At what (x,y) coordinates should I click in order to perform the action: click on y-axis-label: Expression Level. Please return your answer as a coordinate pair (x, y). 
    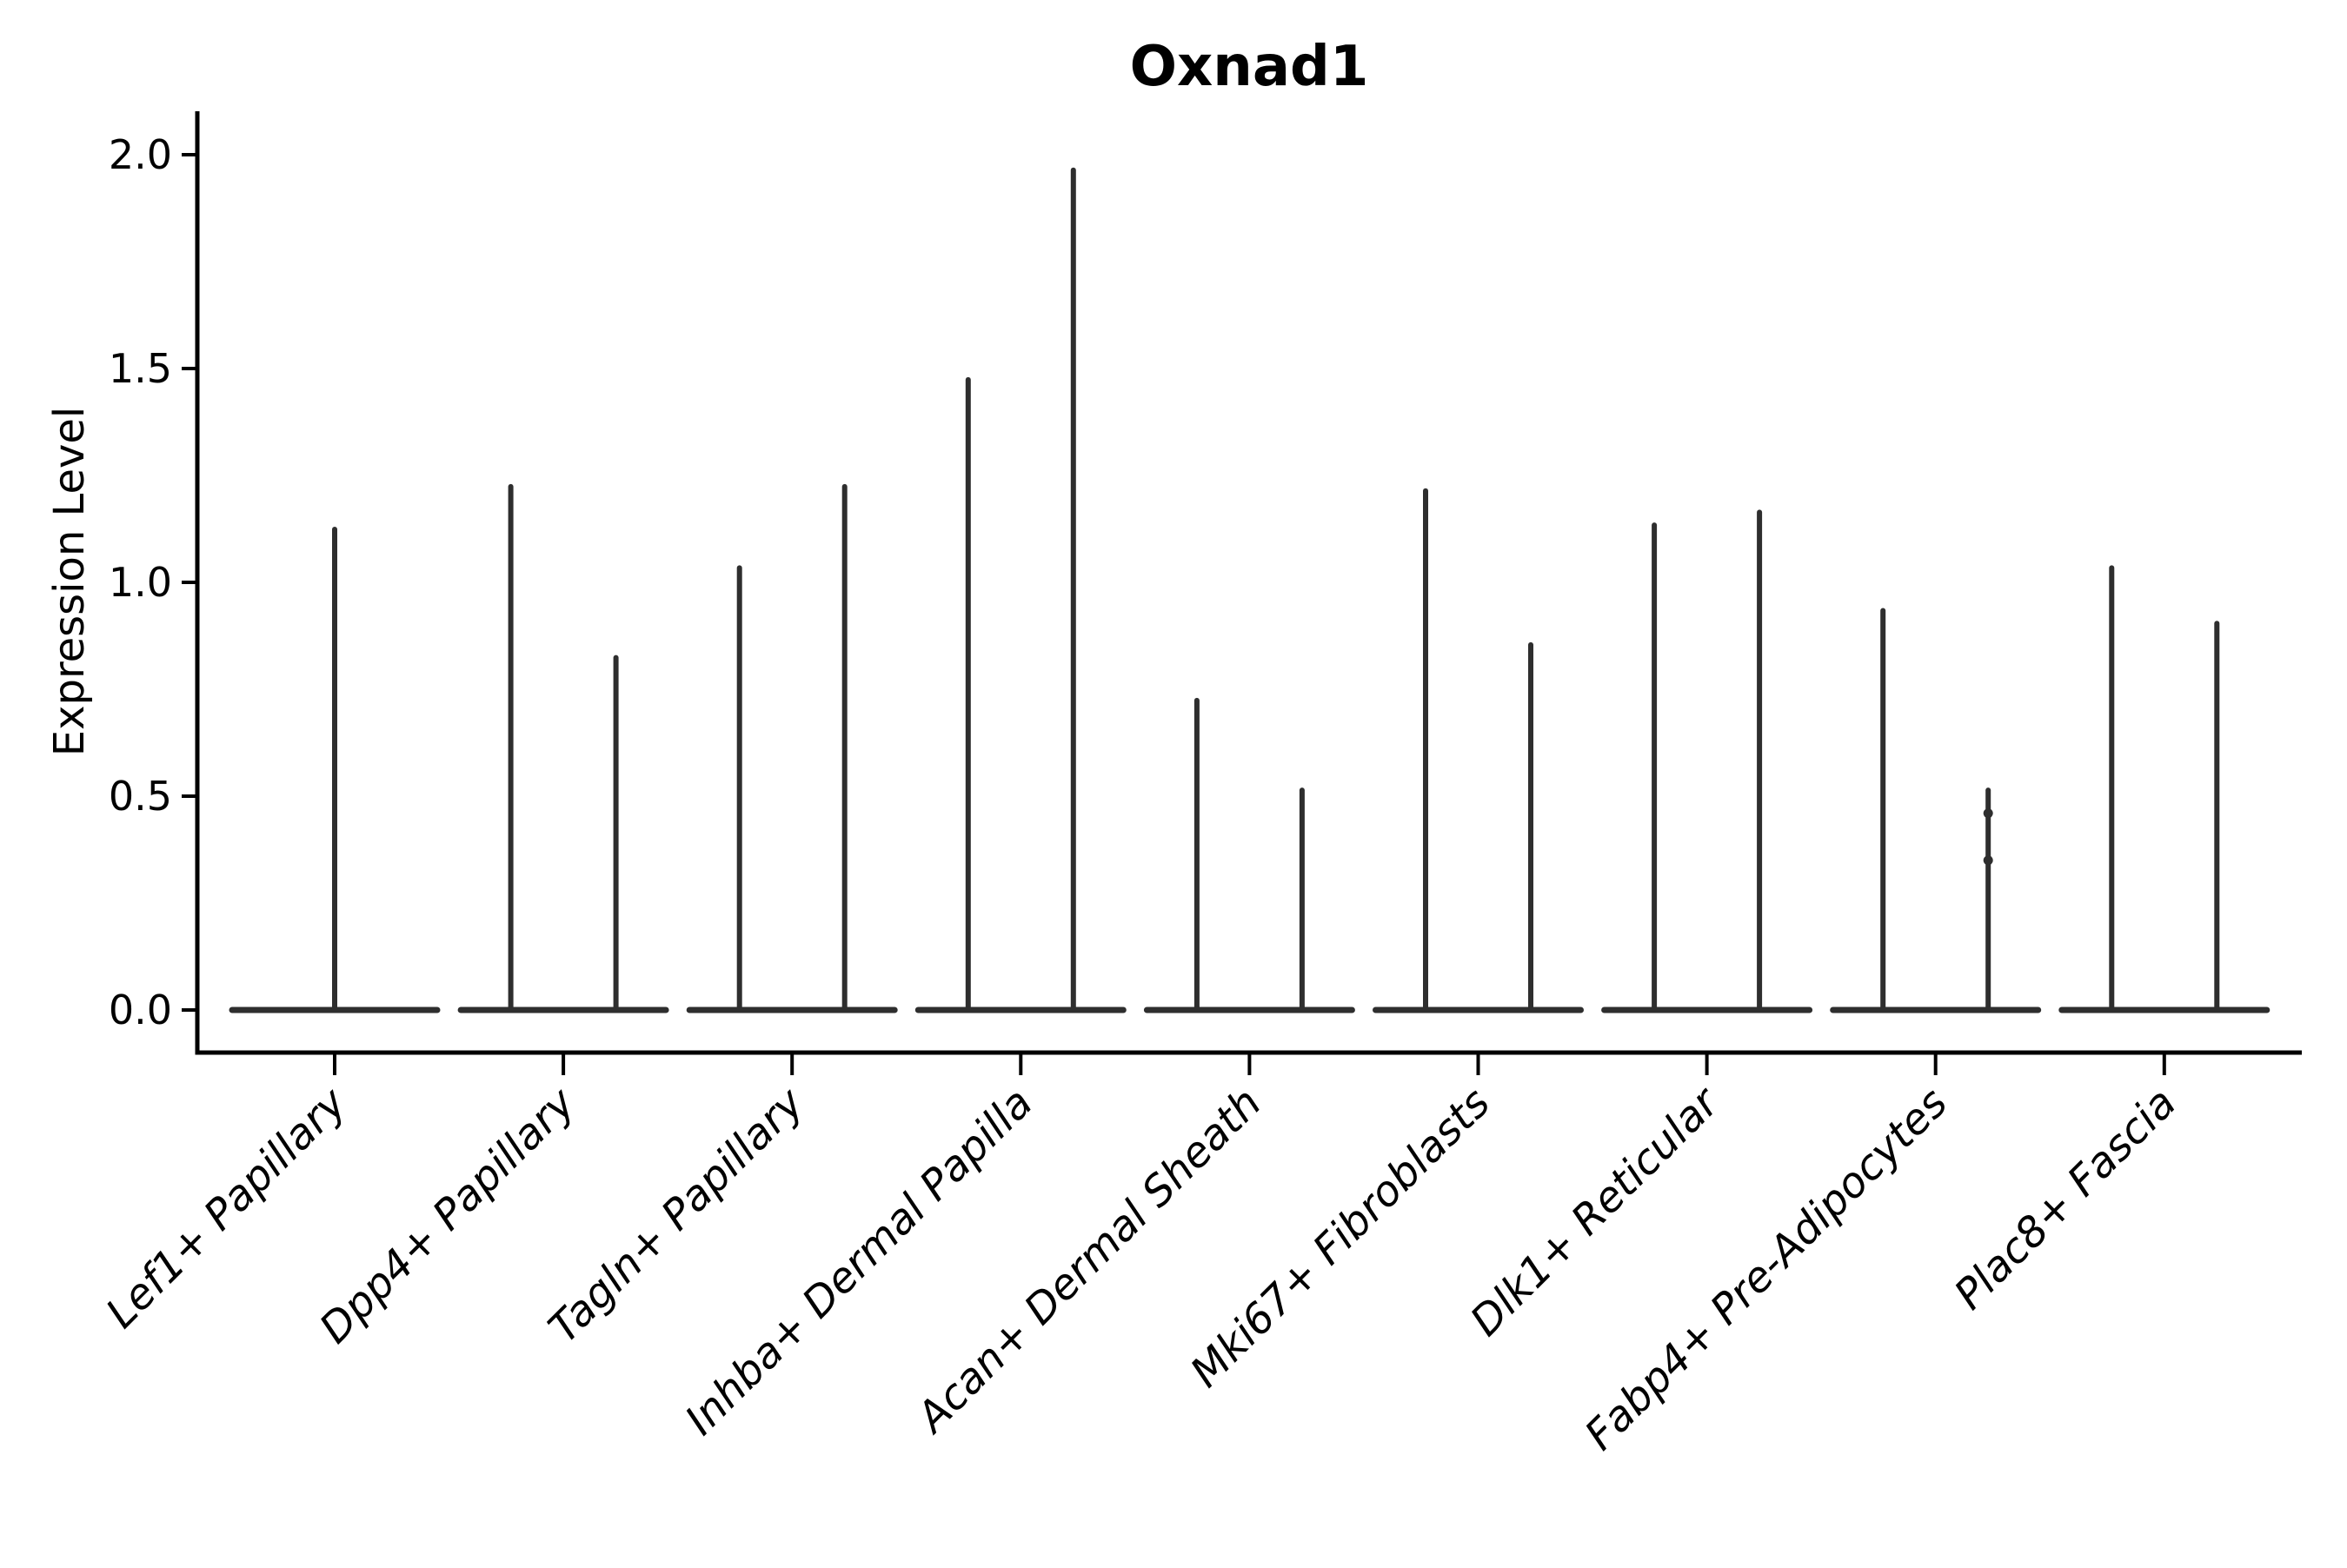
    Looking at the image, I should click on (69, 582).